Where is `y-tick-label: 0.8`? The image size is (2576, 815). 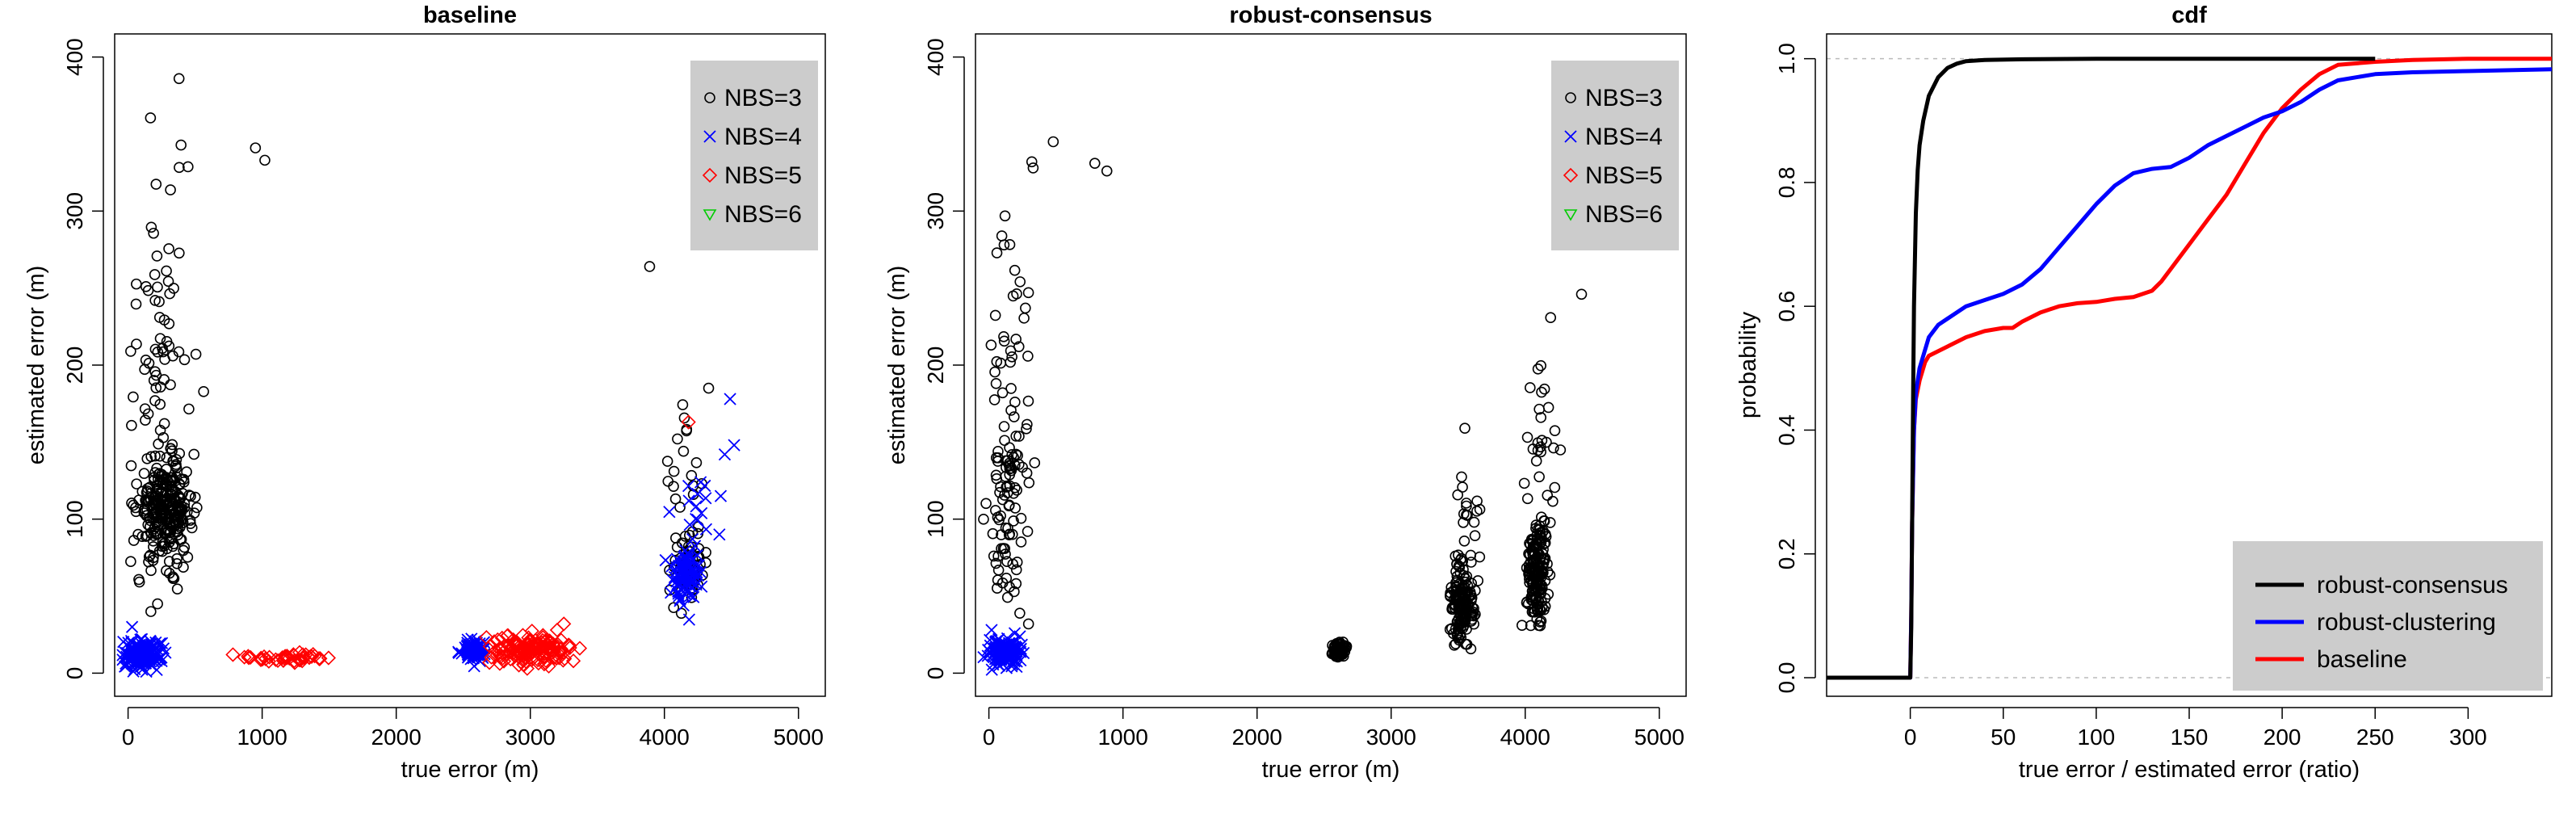 y-tick-label: 0.8 is located at coordinates (1787, 182).